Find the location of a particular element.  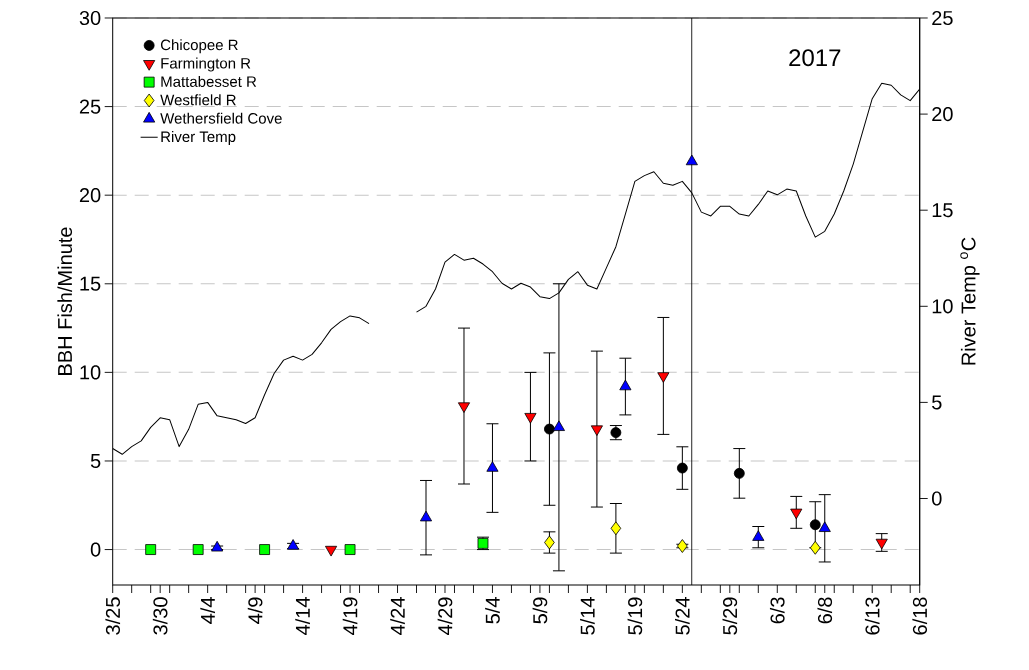

y-axis-title: BBH Fish/Minute is located at coordinates (65, 301).